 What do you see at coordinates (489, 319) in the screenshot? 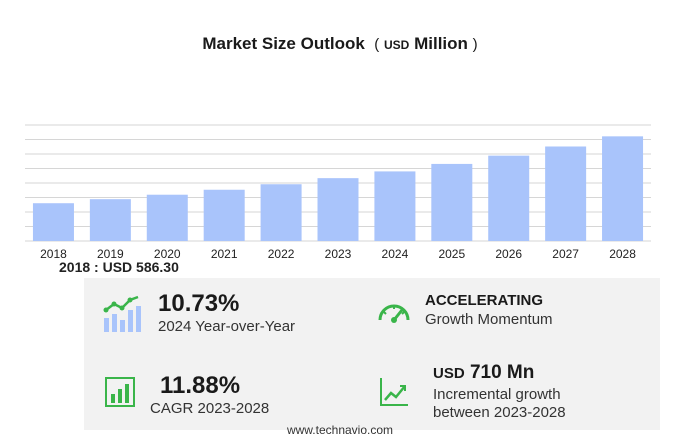
I see `momentum-label: Growth Momentum` at bounding box center [489, 319].